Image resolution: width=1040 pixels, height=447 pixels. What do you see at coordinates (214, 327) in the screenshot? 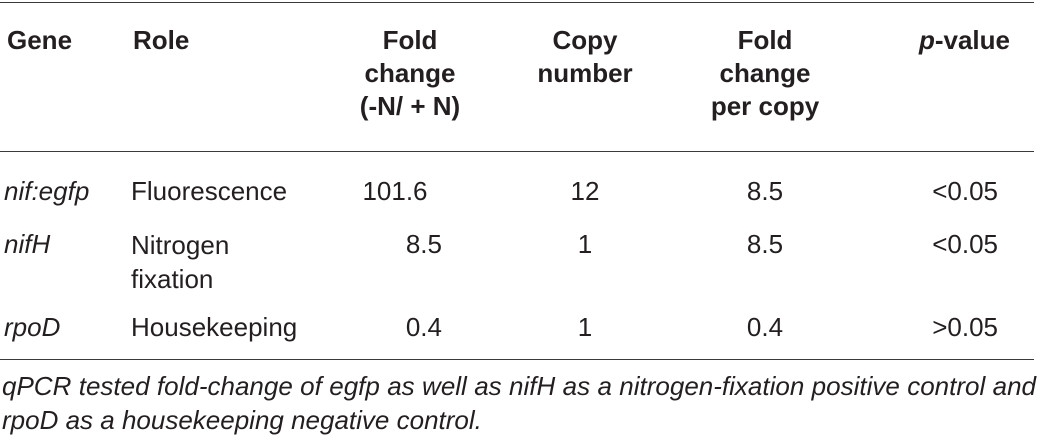
I see `row-3-role: Housekeeping` at bounding box center [214, 327].